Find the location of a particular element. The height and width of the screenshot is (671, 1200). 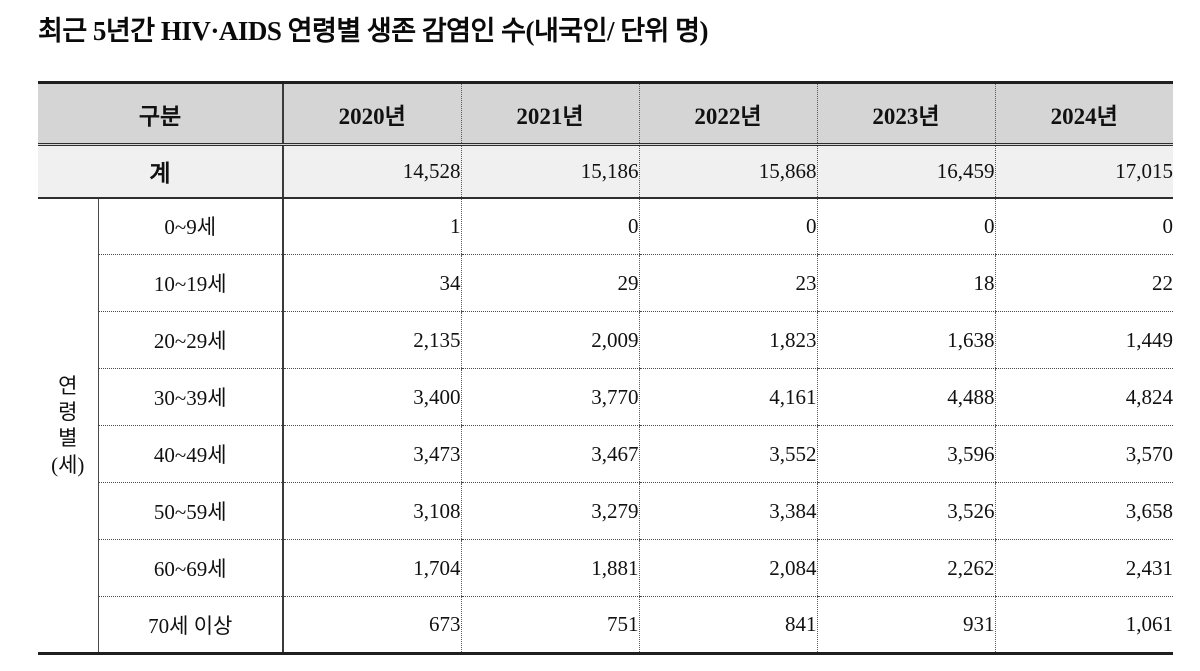

column-header-2020: 2020년 is located at coordinates (372, 114).